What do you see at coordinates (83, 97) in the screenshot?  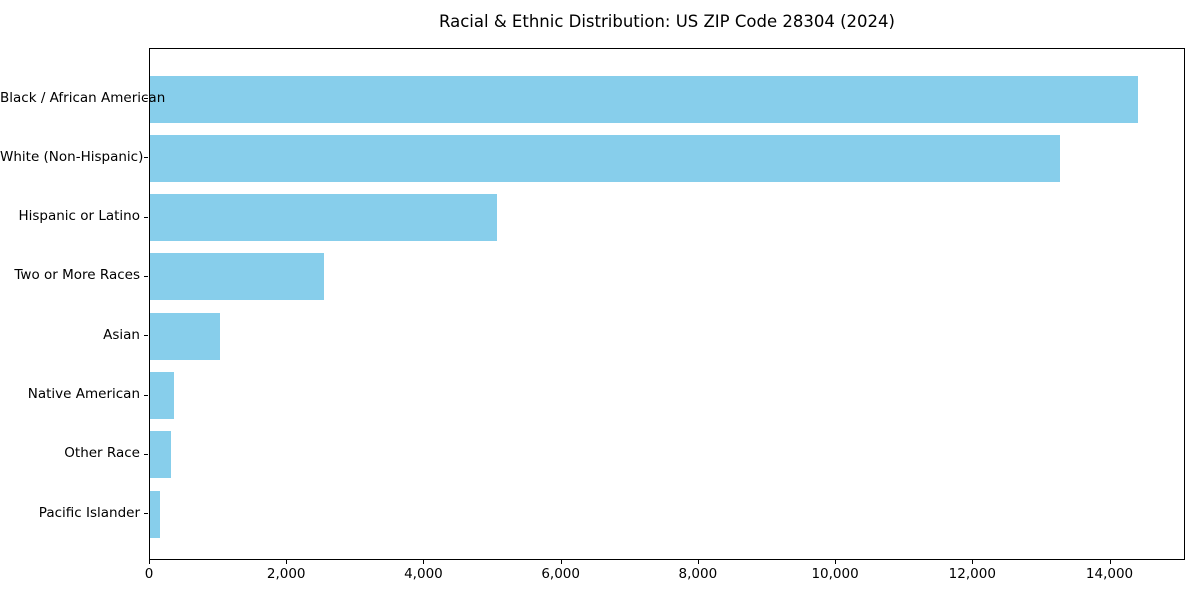 I see `y-tick-label: Black / African American` at bounding box center [83, 97].